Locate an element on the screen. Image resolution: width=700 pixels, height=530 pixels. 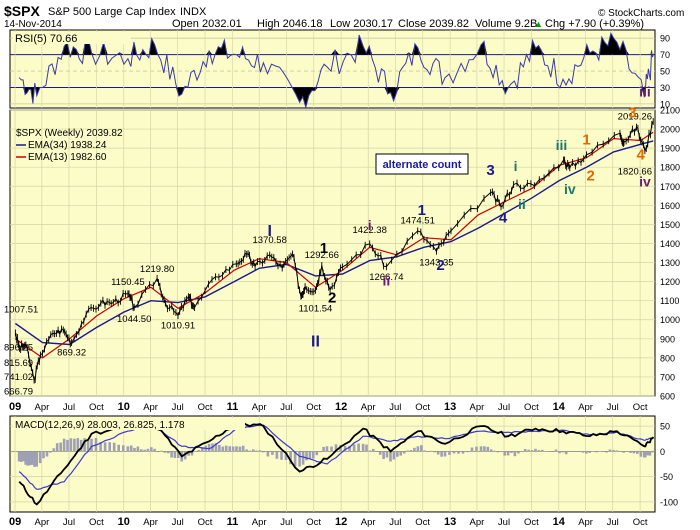
macd-y-tick-label: -100 is located at coordinates (669, 502).